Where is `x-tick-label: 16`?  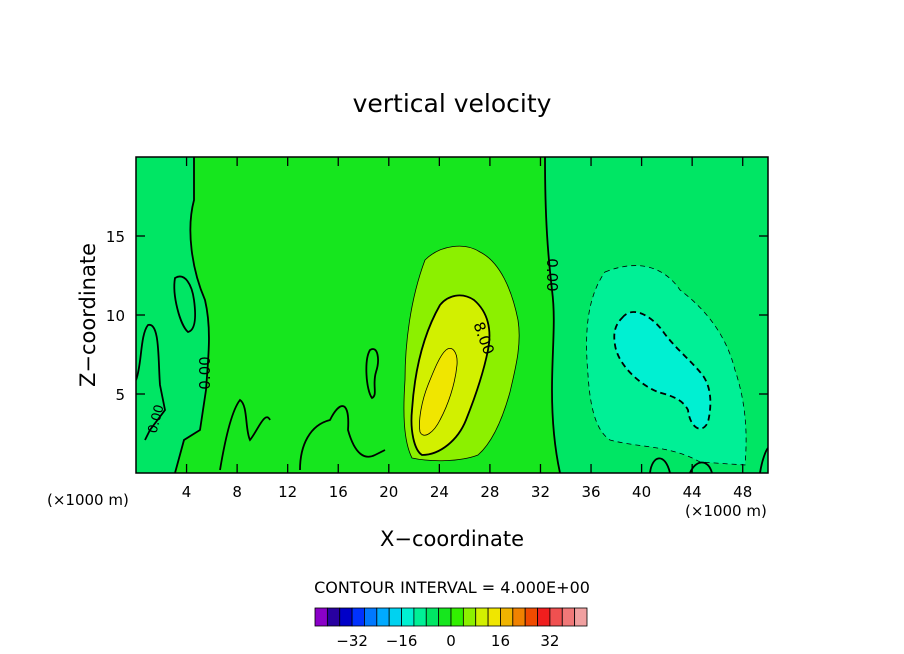 x-tick-label: 16 is located at coordinates (338, 492).